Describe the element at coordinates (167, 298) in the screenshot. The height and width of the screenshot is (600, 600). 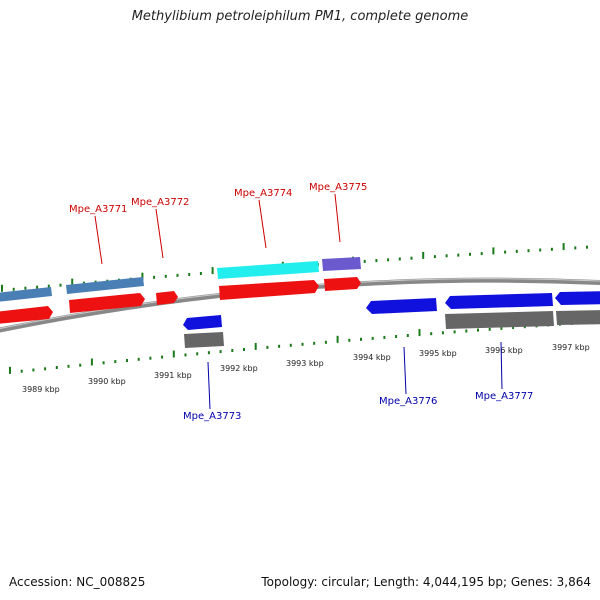
I see `cds-forward-Mpe_A3772` at that location.